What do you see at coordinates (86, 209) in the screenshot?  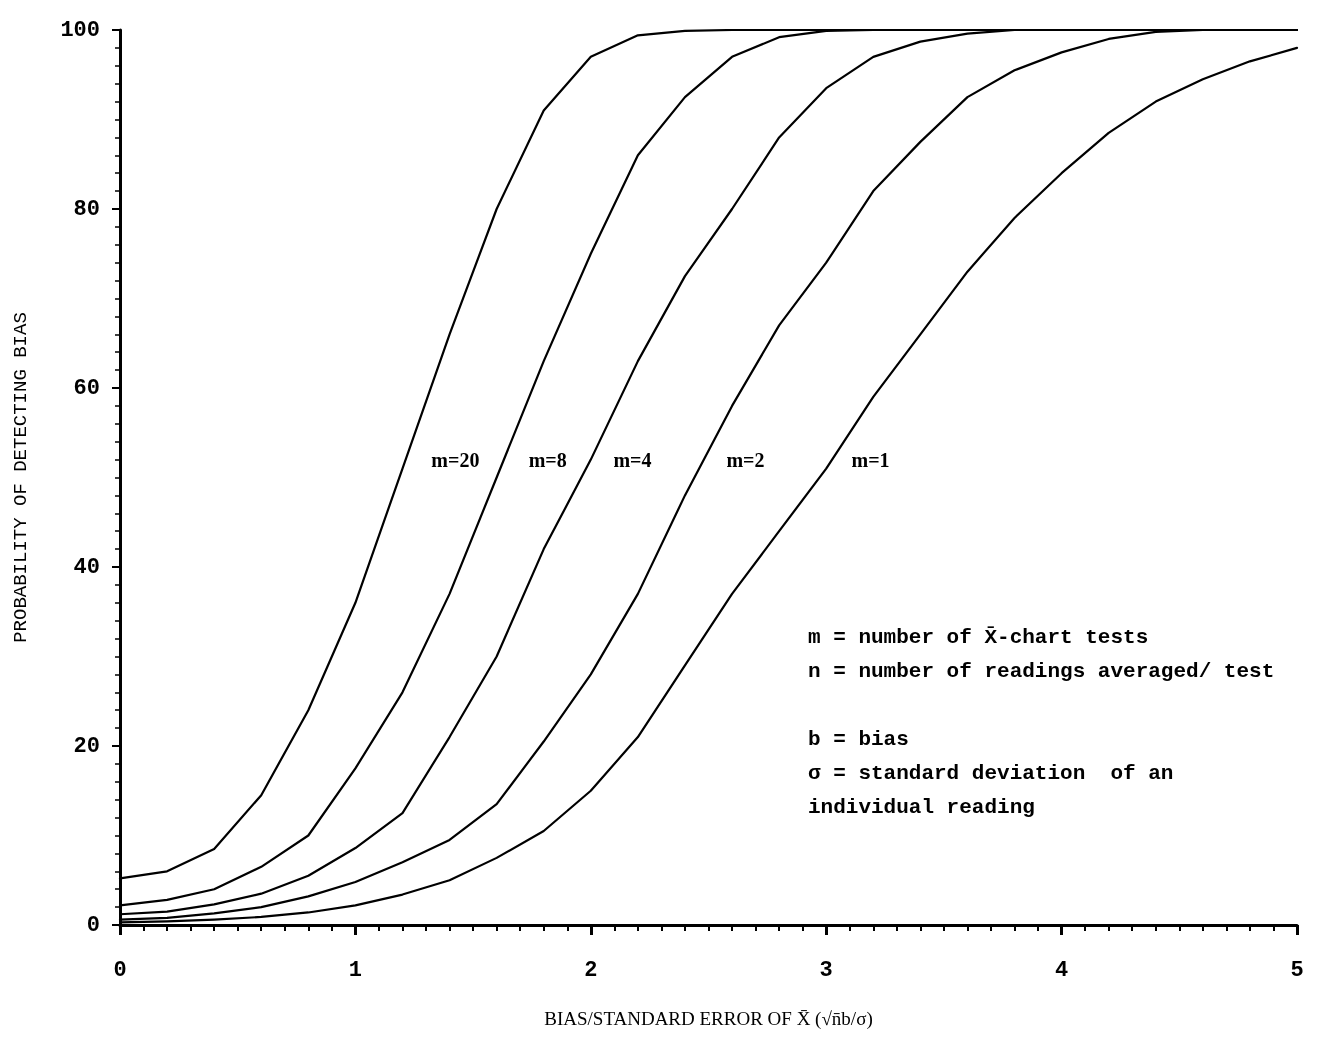 I see `y-tick-label: 80` at bounding box center [86, 209].